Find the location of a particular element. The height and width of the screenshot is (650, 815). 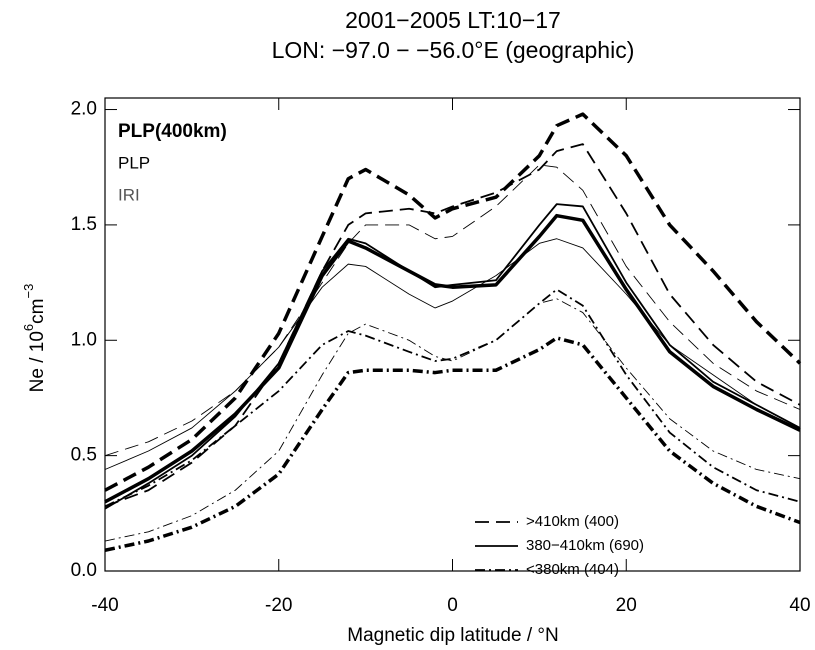

chart-title: 2001−2005 LT:10−17 is located at coordinates (453, 20).